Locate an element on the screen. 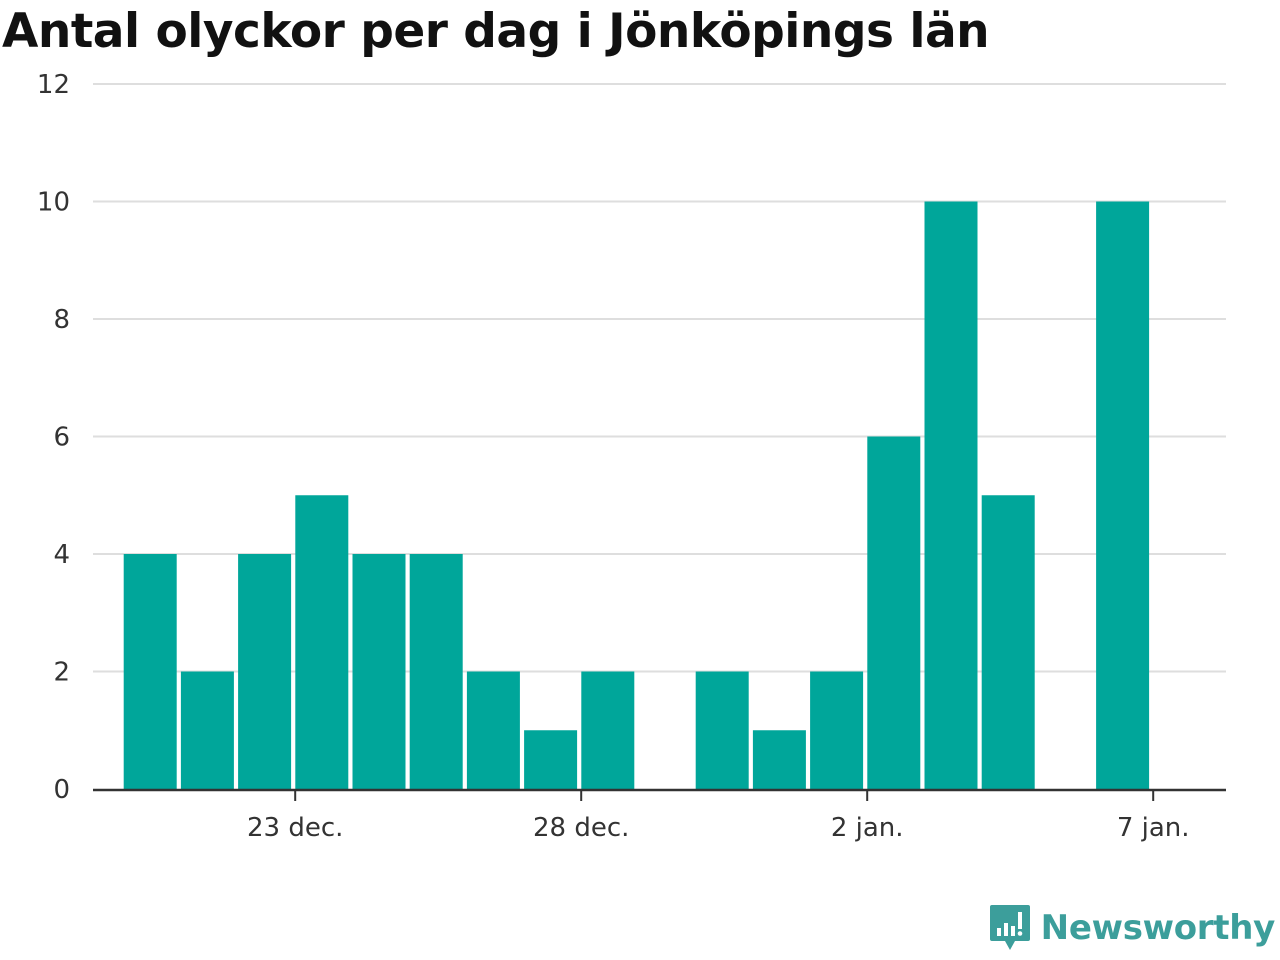 The height and width of the screenshot is (960, 1280). x-tick-label: 23 dec. is located at coordinates (295, 828).